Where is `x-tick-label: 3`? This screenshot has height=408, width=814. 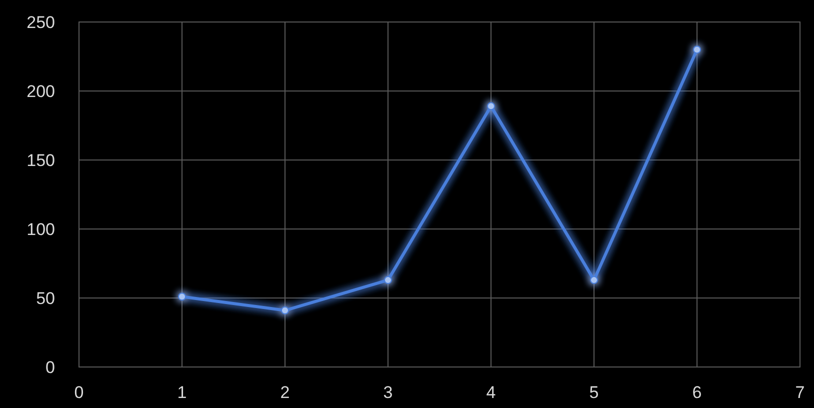
x-tick-label: 3 is located at coordinates (388, 392).